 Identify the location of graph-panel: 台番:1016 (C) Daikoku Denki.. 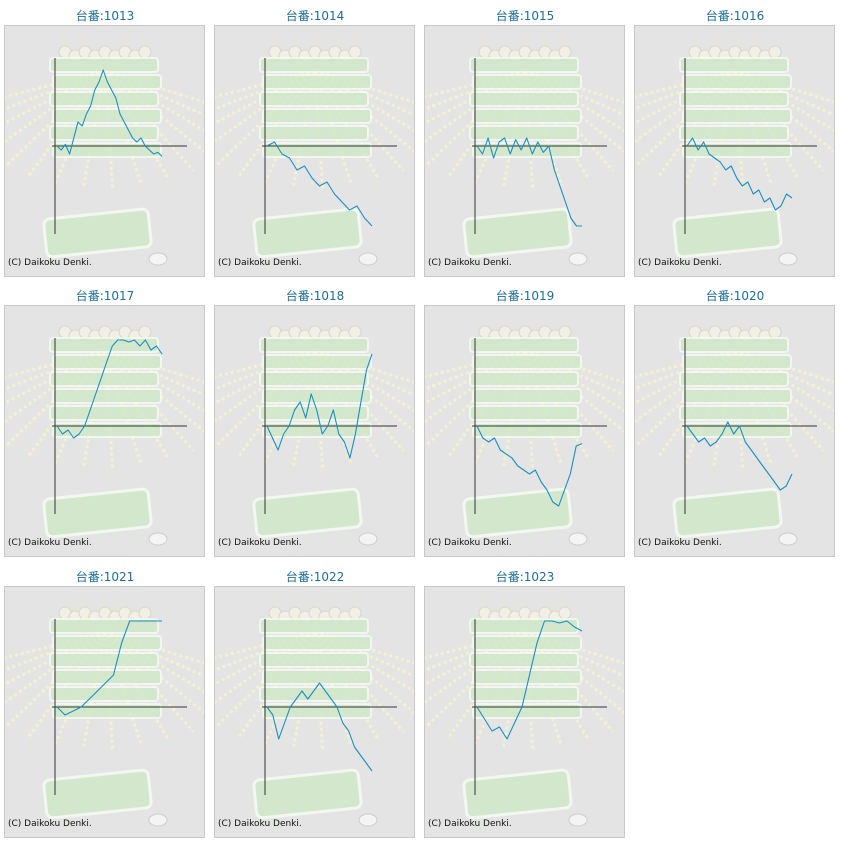
(735, 142).